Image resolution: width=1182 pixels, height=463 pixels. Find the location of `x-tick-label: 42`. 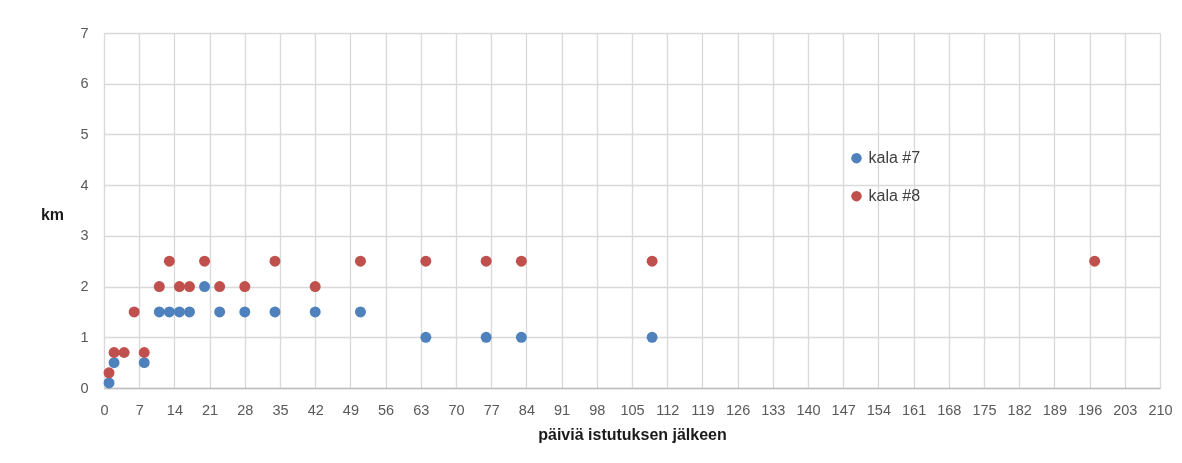

x-tick-label: 42 is located at coordinates (315, 409).